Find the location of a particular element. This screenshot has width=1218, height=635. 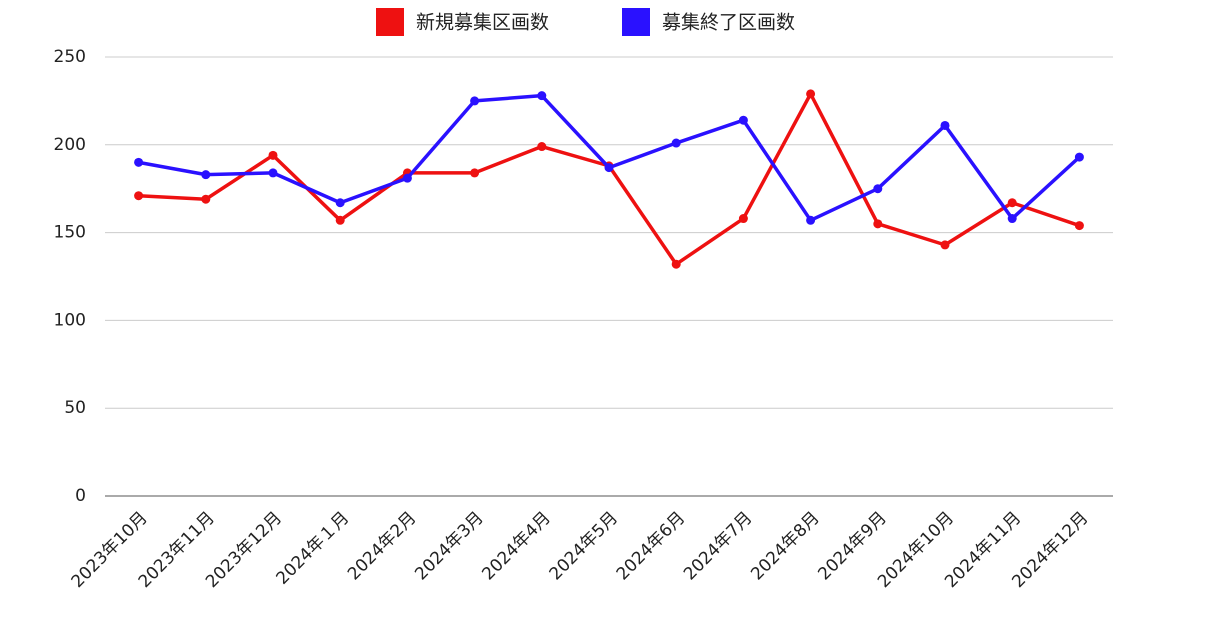

x-tick-label: 2024年7月 is located at coordinates (718, 546).